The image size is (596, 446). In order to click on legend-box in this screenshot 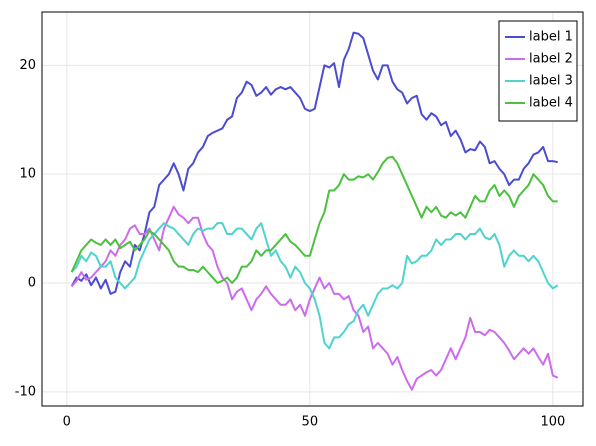, I will do `click(538, 71)`.